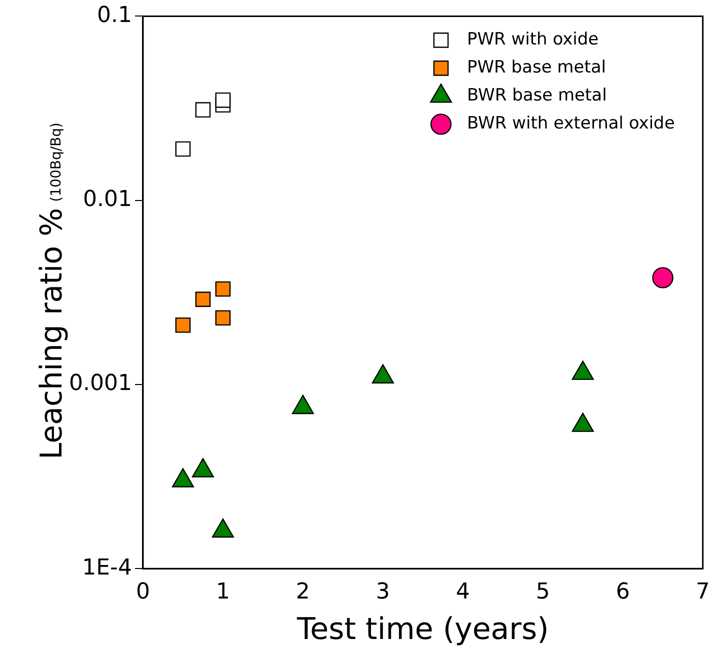 This screenshot has width=716, height=653. Describe the element at coordinates (570, 124) in the screenshot. I see `legend-label: BWR with external oxide` at that location.